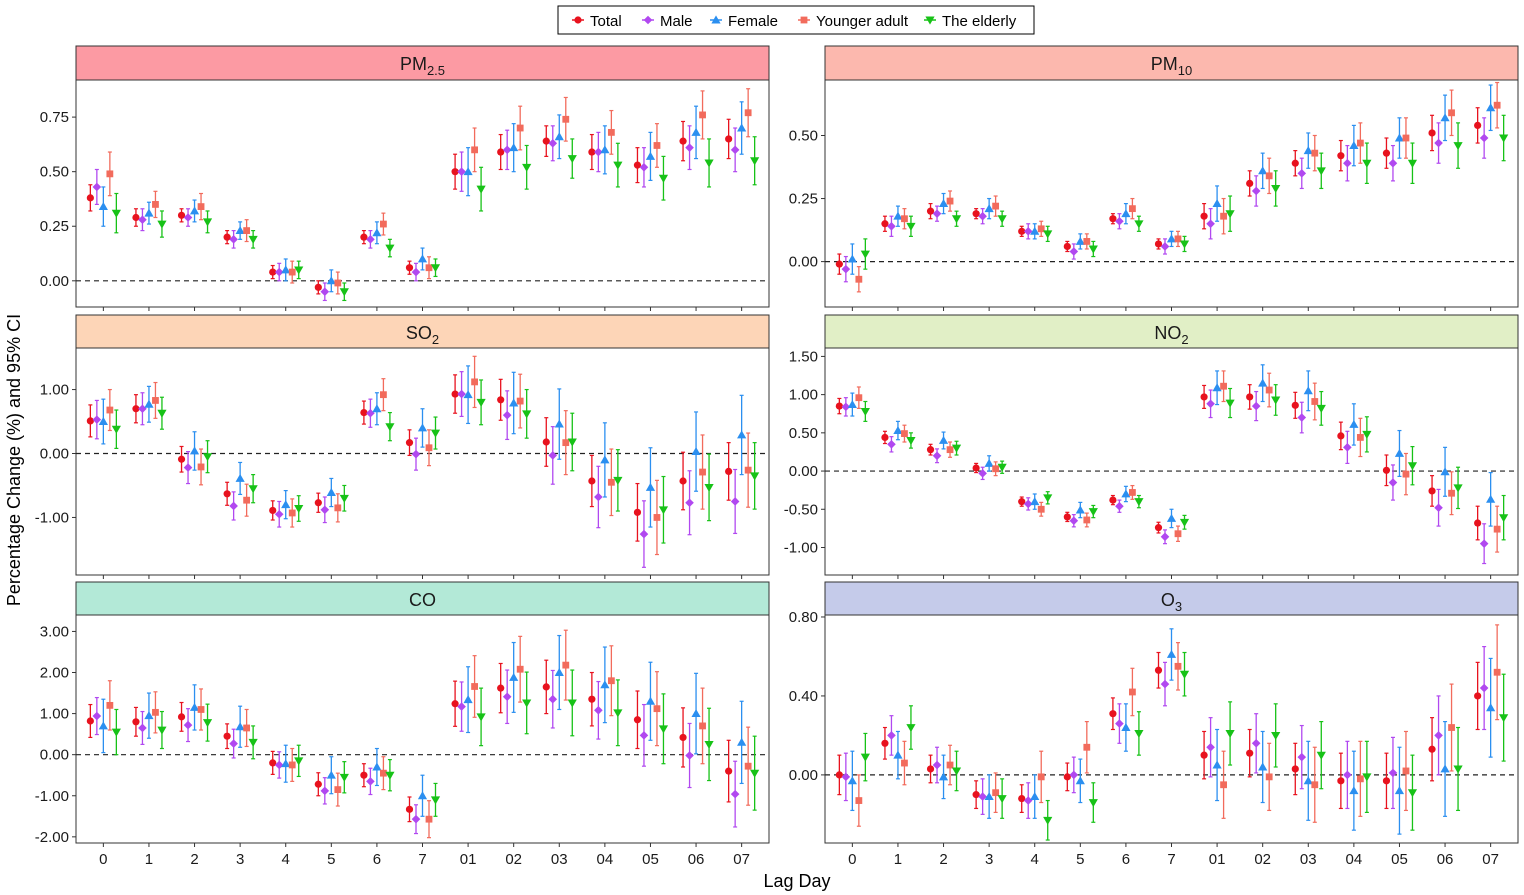 The height and width of the screenshot is (895, 1524). What do you see at coordinates (930, 20) in the screenshot?
I see `legend-key-marker` at bounding box center [930, 20].